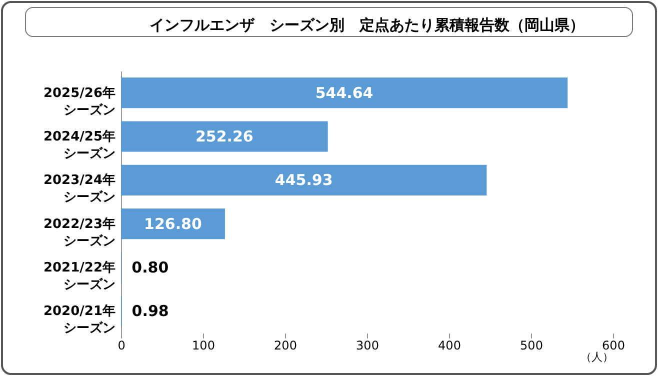 This screenshot has width=658, height=376. I want to click on x-tick-label: 300, so click(367, 345).